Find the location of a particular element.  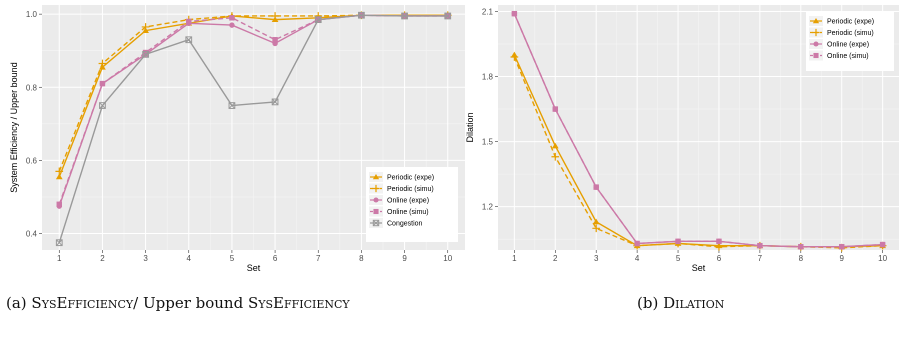

caption-b: (b) Dilation is located at coordinates (680, 303).